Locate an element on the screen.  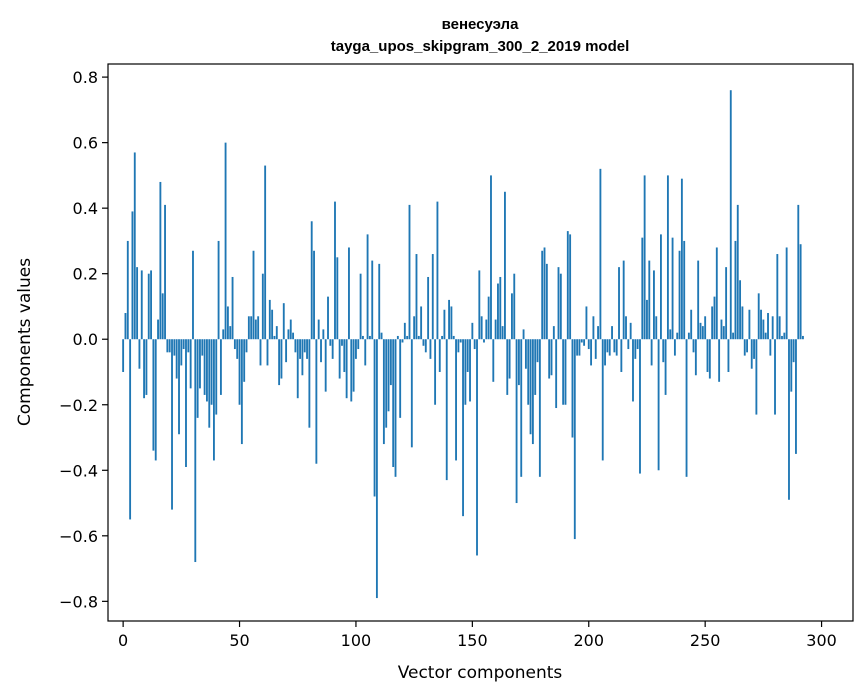
chart-subtitle: tayga_upos_skipgram_300_2_2019 model is located at coordinates (480, 46).